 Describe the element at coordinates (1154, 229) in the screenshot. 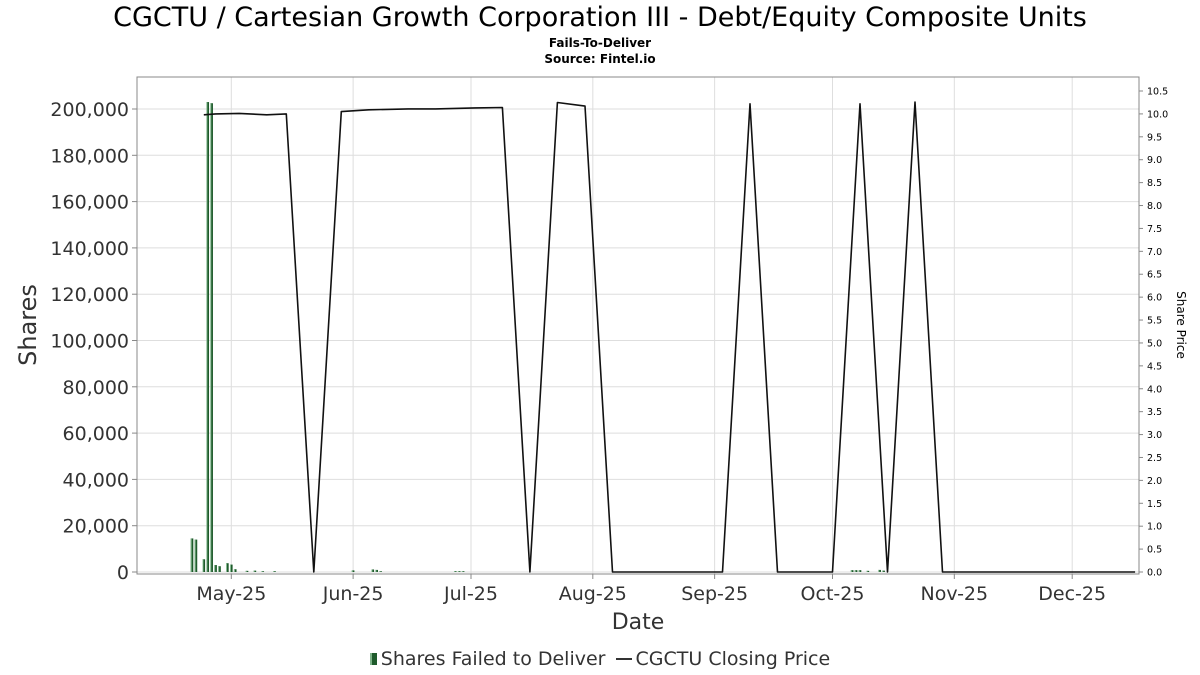

I see `y-right-tick-label: 7.5` at that location.